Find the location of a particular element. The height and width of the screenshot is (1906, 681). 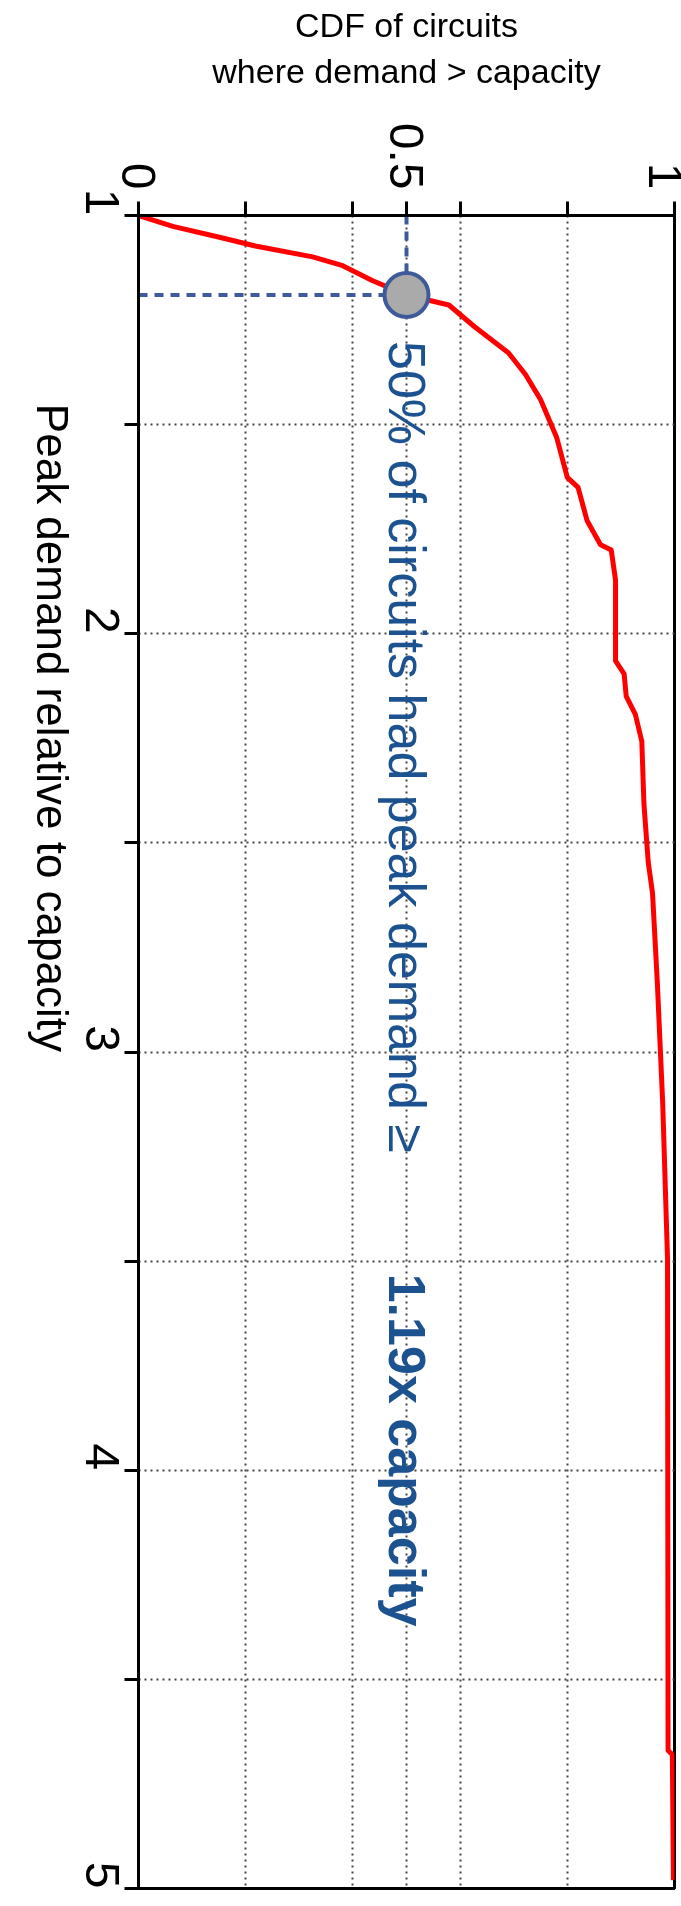

x-tick-label: 0 is located at coordinates (138, 176).